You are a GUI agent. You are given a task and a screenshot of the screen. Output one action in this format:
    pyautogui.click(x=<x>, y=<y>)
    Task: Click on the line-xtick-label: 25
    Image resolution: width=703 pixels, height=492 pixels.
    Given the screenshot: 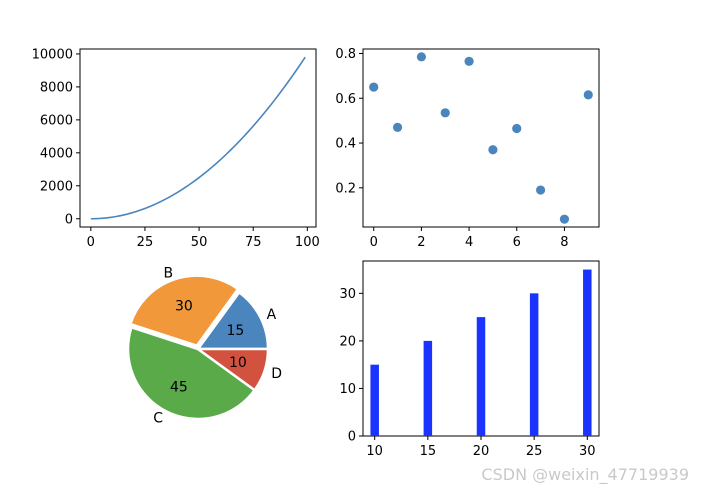 What is the action you would take?
    pyautogui.click(x=145, y=242)
    